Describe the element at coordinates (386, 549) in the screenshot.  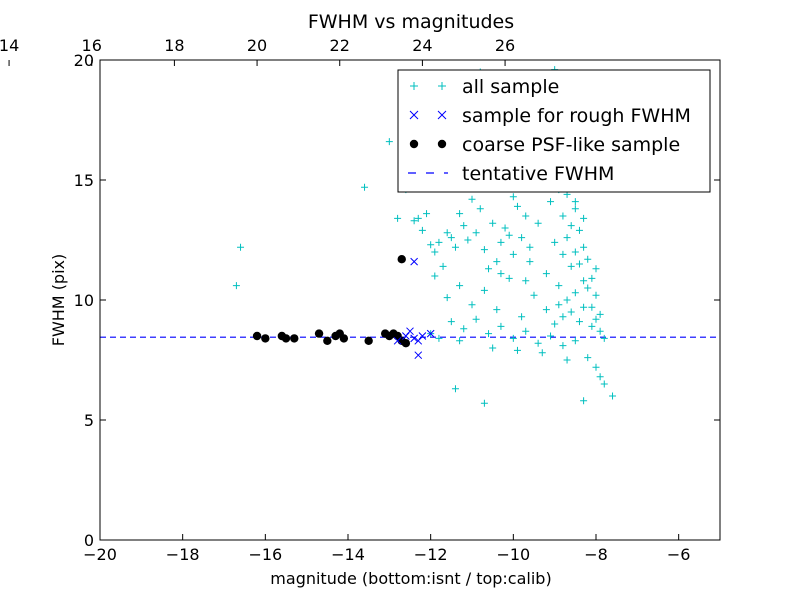
I see `bottom-axis: −20 −18 −16 −14 −12 −10 −8 −6` at that location.